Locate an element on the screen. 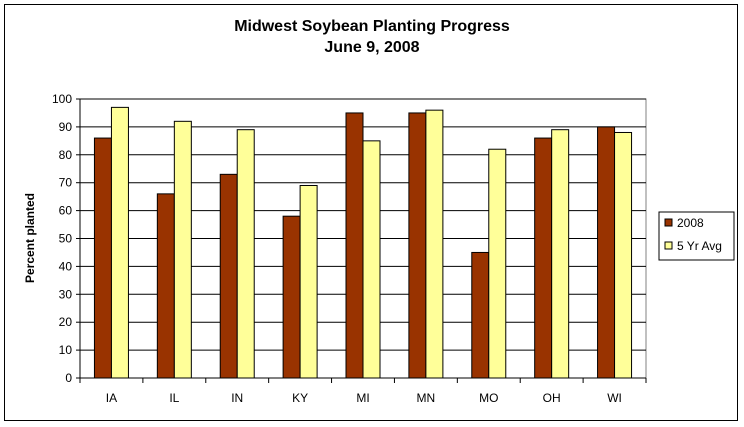  x-tick-labels: IA IL IN KY MI MN MO OH WI is located at coordinates (364, 398).